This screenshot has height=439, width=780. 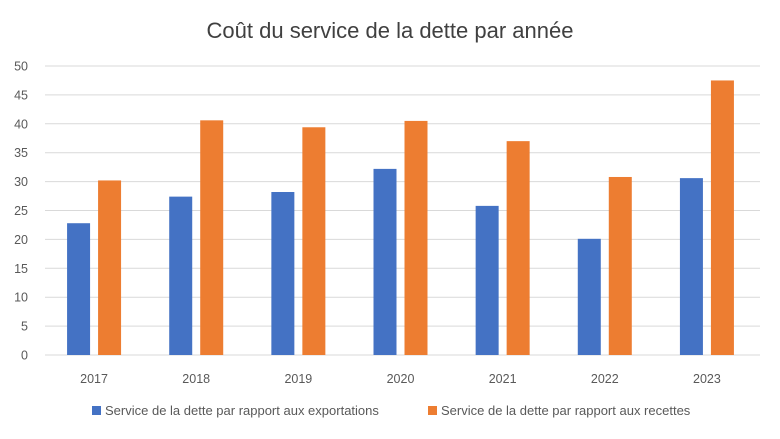 I want to click on bar-recettes-2019, so click(x=314, y=241).